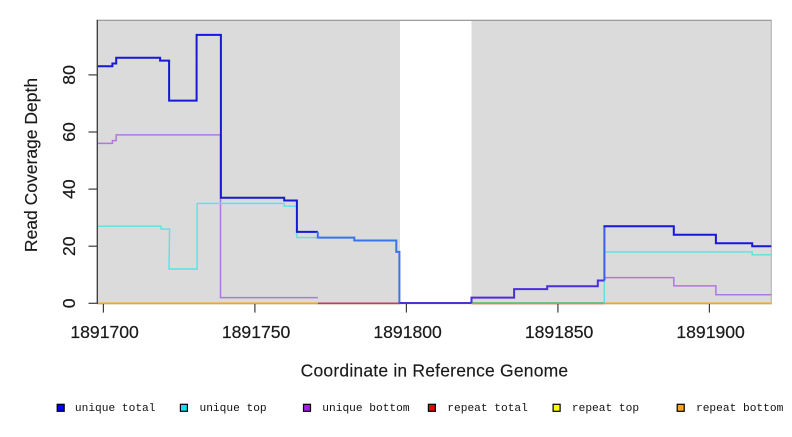 The image size is (792, 437). I want to click on svg-text: 1891700, so click(104, 332).